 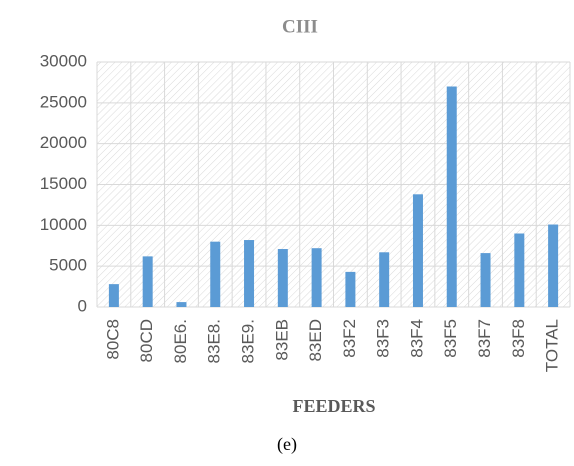 I want to click on y-tick-label: 25000, so click(x=63, y=101).